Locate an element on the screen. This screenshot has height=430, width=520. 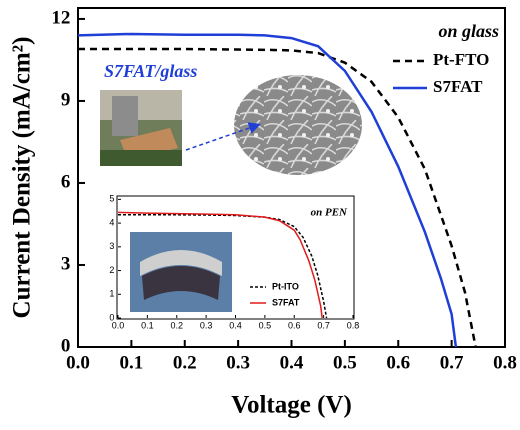
x-axis-title: Voltage (V) is located at coordinates (291, 405).